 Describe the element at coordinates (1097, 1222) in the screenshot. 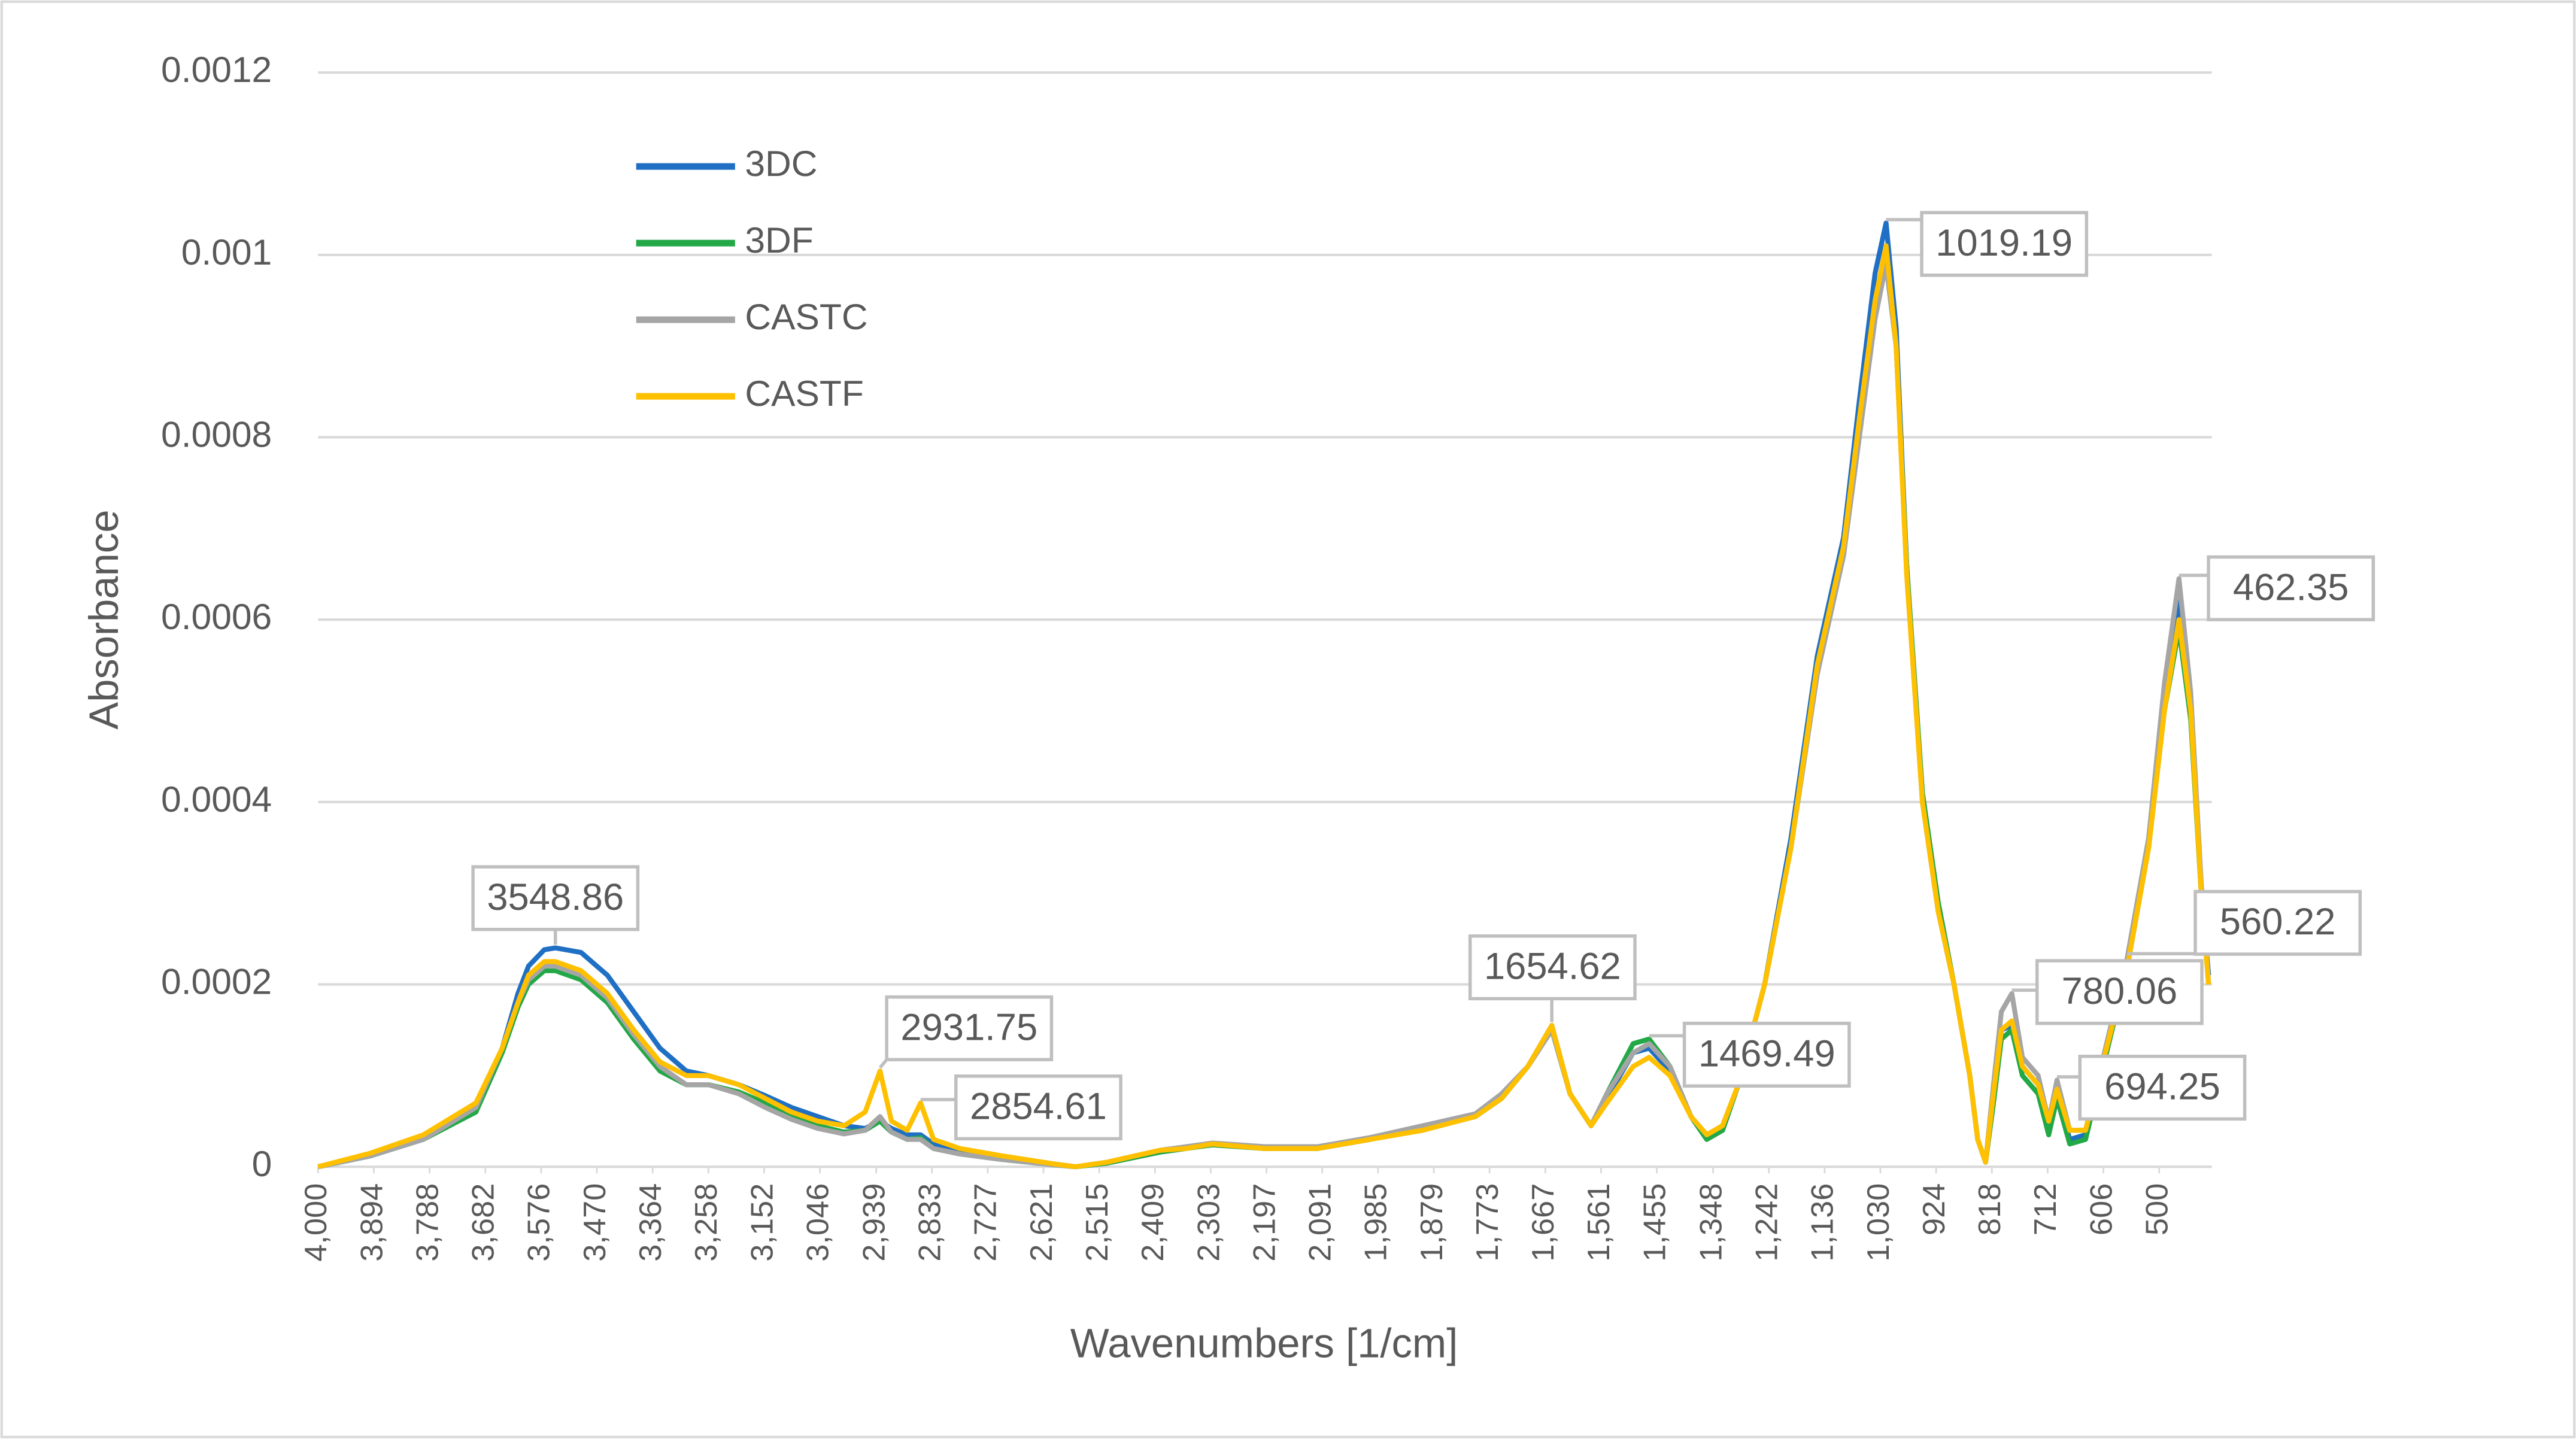

I see `x-tick-label: 2,515` at that location.